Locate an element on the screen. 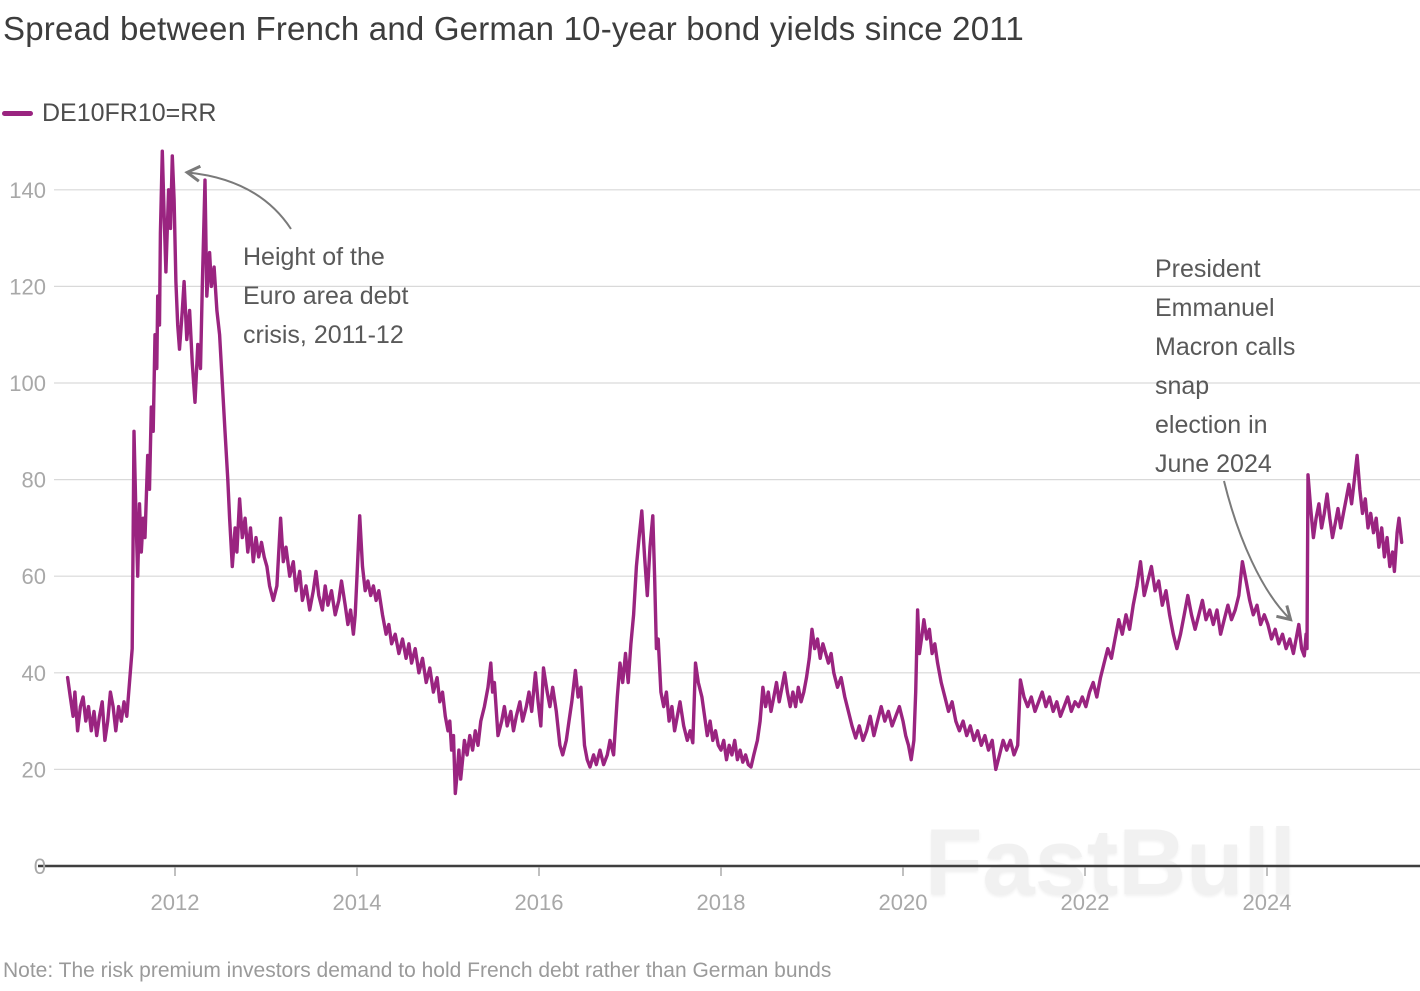  annotation-line: President is located at coordinates (1208, 269).